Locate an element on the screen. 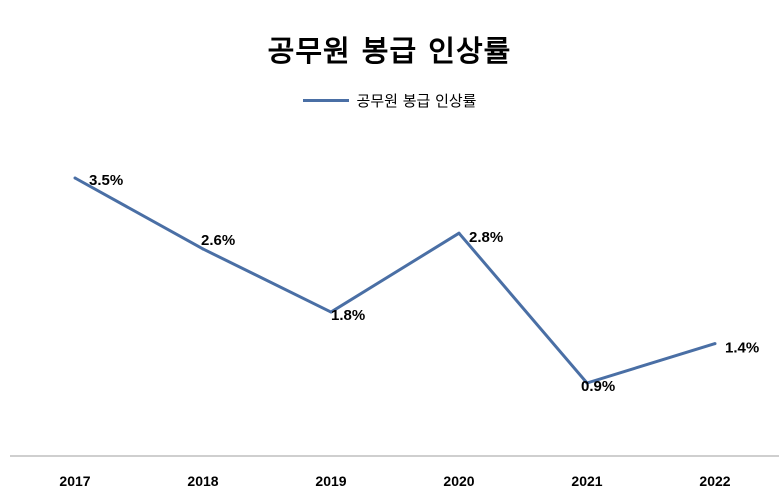 The height and width of the screenshot is (504, 779). data-label: 0.9% is located at coordinates (598, 386).